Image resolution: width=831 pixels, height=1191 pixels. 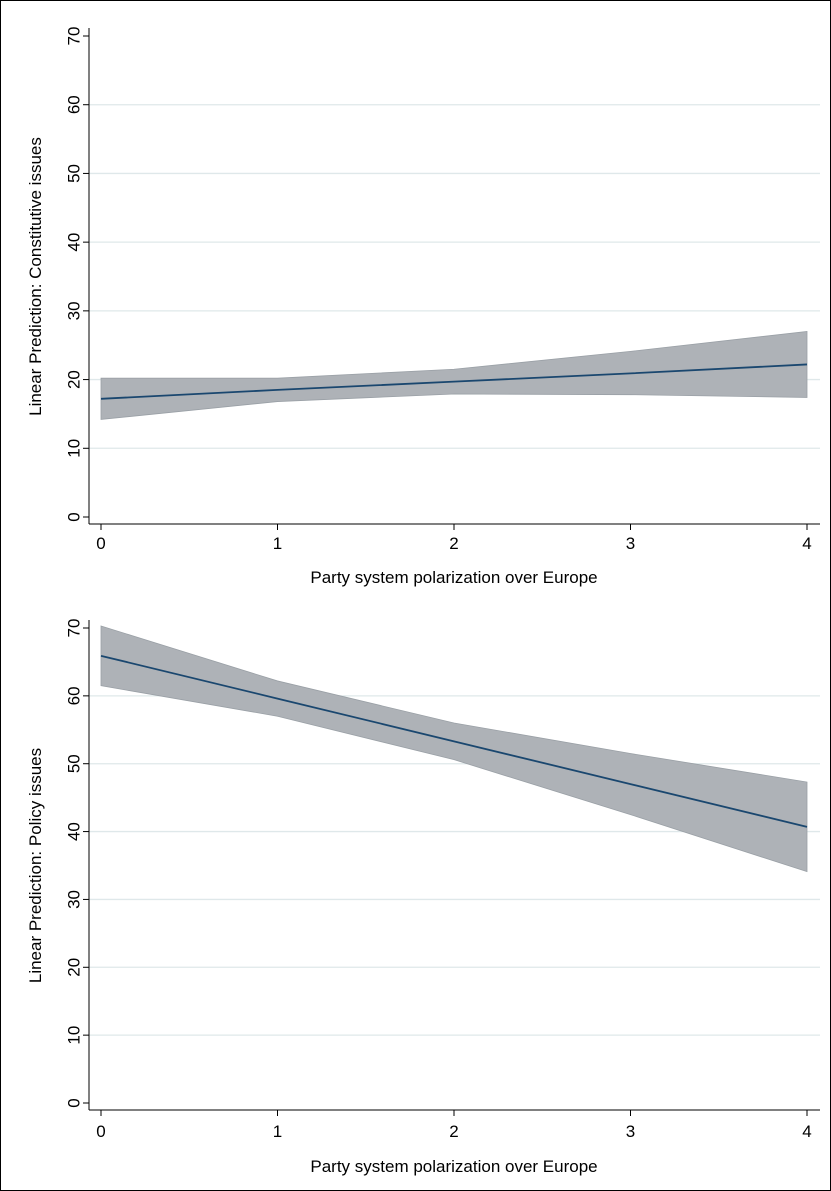 I want to click on y-axis-title: Linear Prediction: Policy issues, so click(x=35, y=865).